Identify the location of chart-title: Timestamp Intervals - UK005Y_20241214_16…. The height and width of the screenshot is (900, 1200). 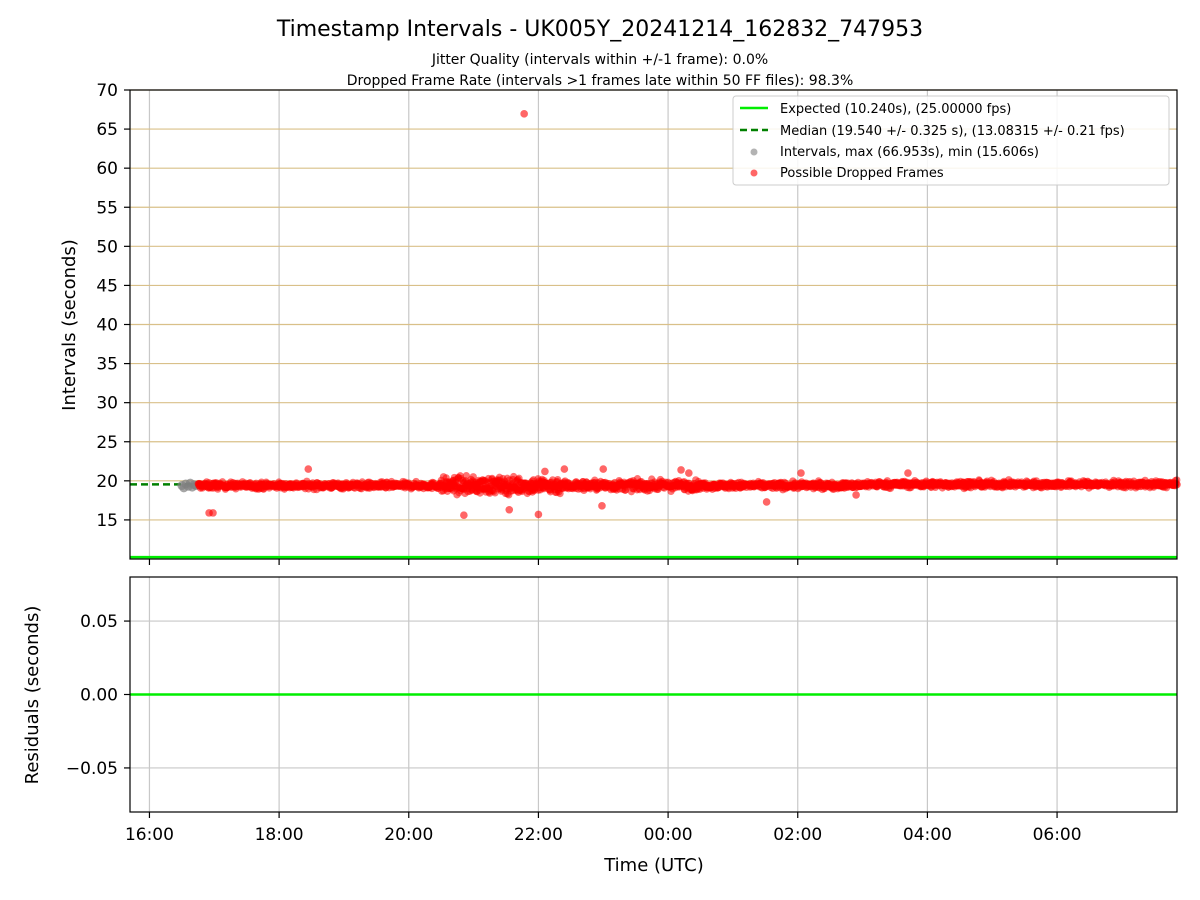
(599, 29).